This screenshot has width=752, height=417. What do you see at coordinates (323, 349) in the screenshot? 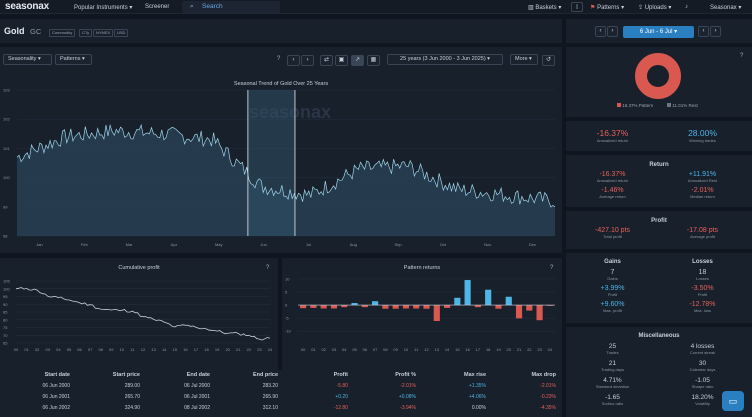
I see `x-tick-label: 02` at bounding box center [323, 349].